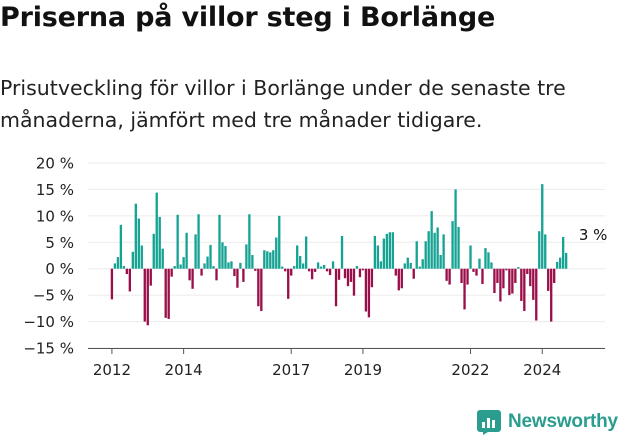  What do you see at coordinates (542, 370) in the screenshot?
I see `x-tick-label: 2024` at bounding box center [542, 370].